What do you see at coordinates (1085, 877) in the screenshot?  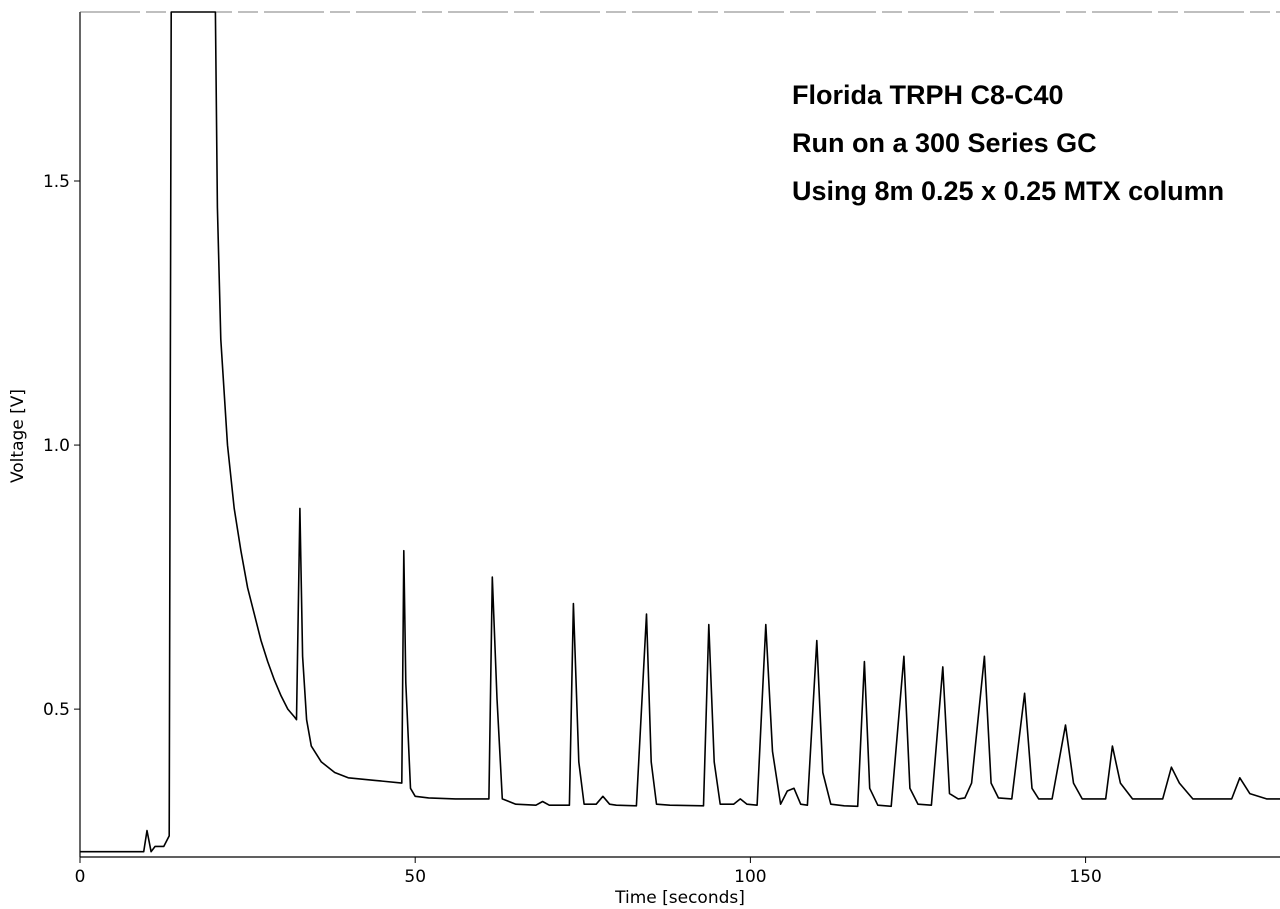 I see `x-tick-label: 150` at bounding box center [1085, 877].